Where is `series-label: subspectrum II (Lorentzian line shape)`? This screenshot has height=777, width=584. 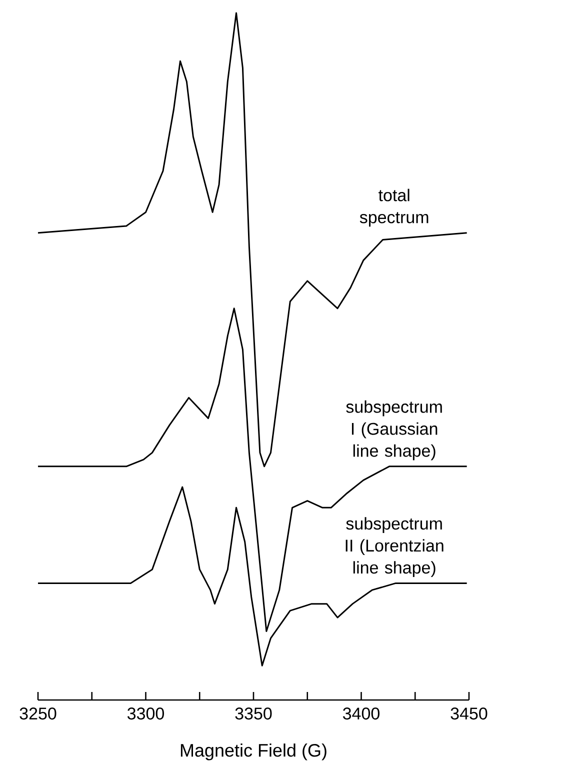 series-label: subspectrum II (Lorentzian line shape) is located at coordinates (395, 547).